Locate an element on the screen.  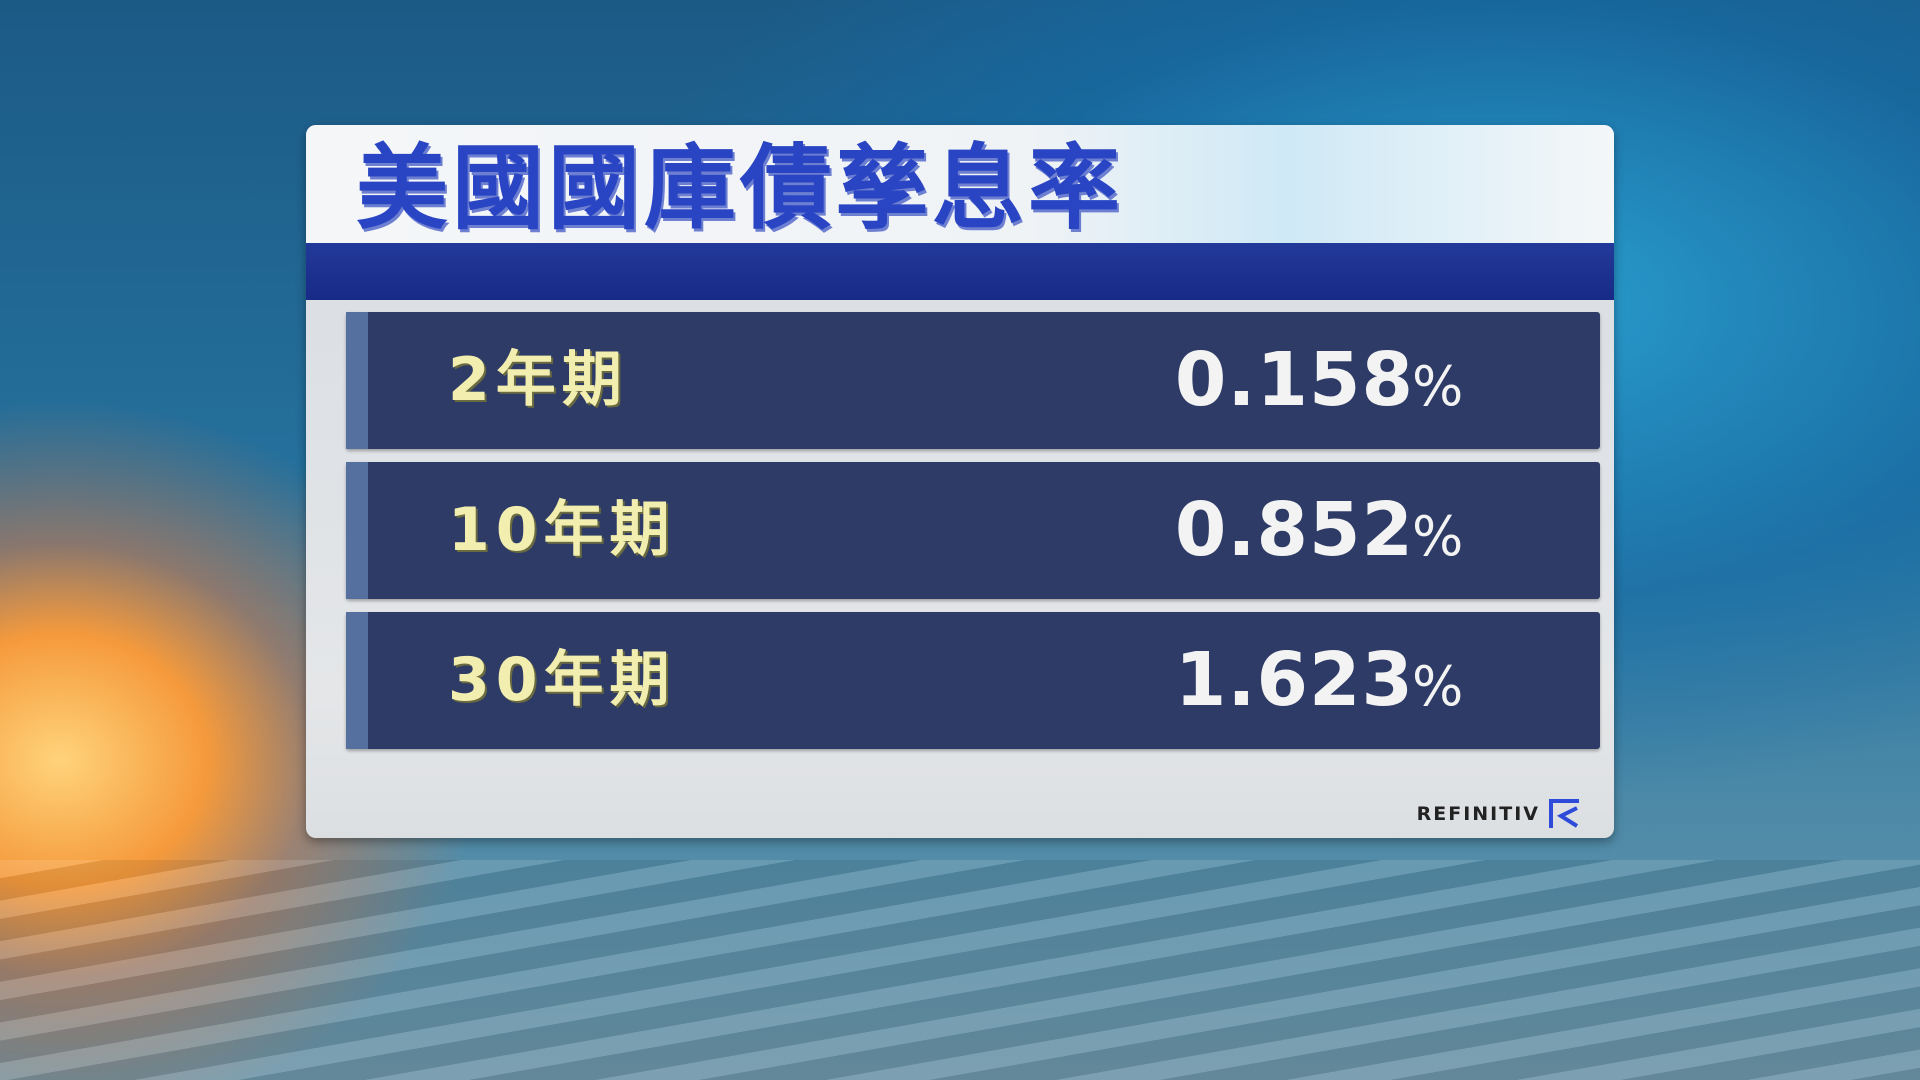
page-title: 美國國庫債孳息率 is located at coordinates (740, 188).